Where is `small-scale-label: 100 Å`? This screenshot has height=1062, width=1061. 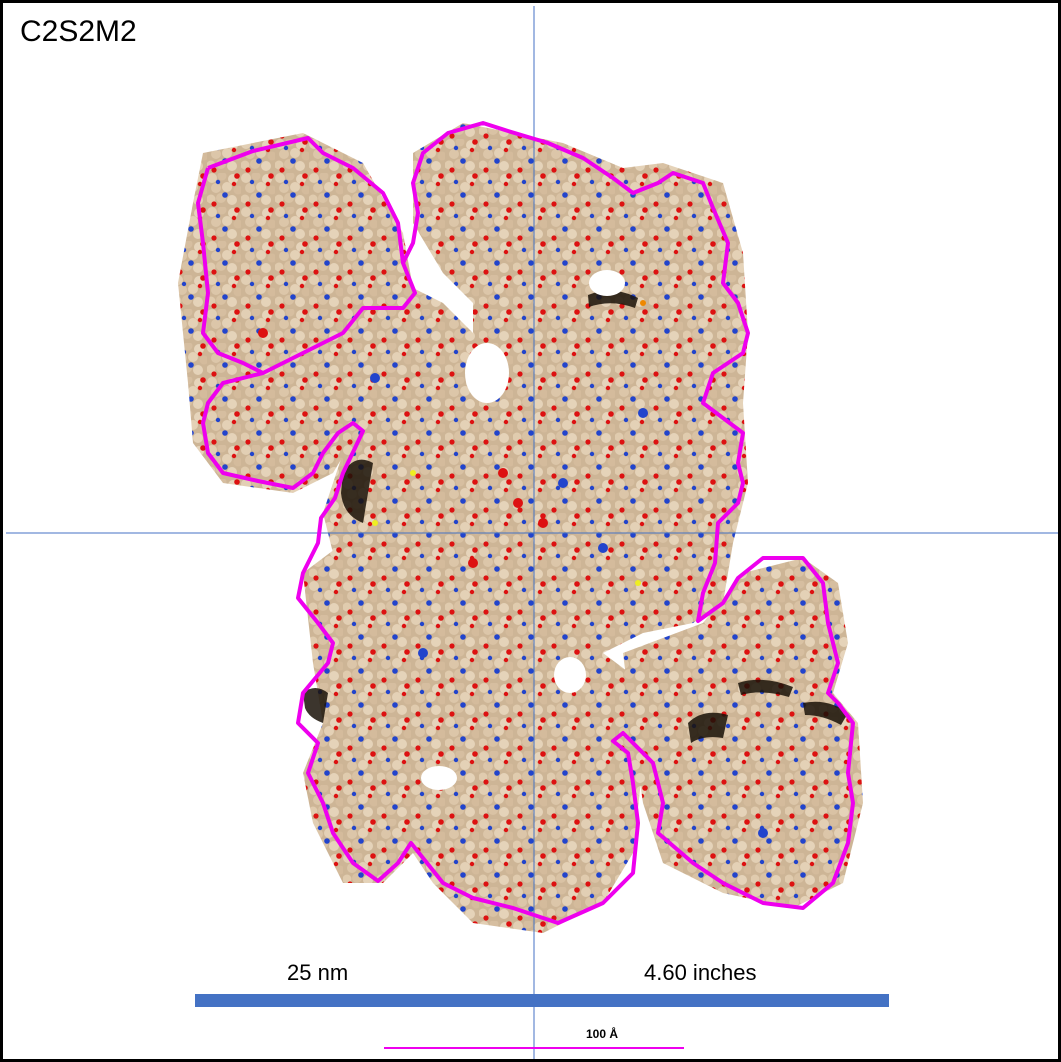 small-scale-label: 100 Å is located at coordinates (602, 1034).